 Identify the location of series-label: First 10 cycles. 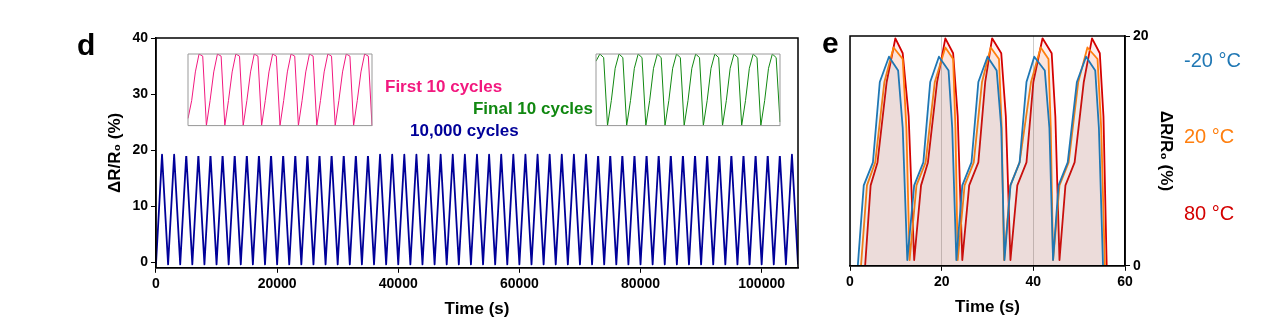
(444, 87).